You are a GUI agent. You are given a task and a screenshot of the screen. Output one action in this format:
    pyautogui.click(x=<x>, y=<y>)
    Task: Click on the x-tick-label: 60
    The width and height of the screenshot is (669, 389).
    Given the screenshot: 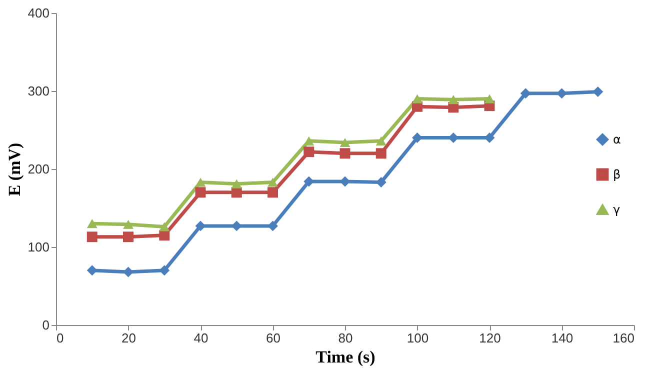 What is the action you would take?
    pyautogui.click(x=273, y=338)
    